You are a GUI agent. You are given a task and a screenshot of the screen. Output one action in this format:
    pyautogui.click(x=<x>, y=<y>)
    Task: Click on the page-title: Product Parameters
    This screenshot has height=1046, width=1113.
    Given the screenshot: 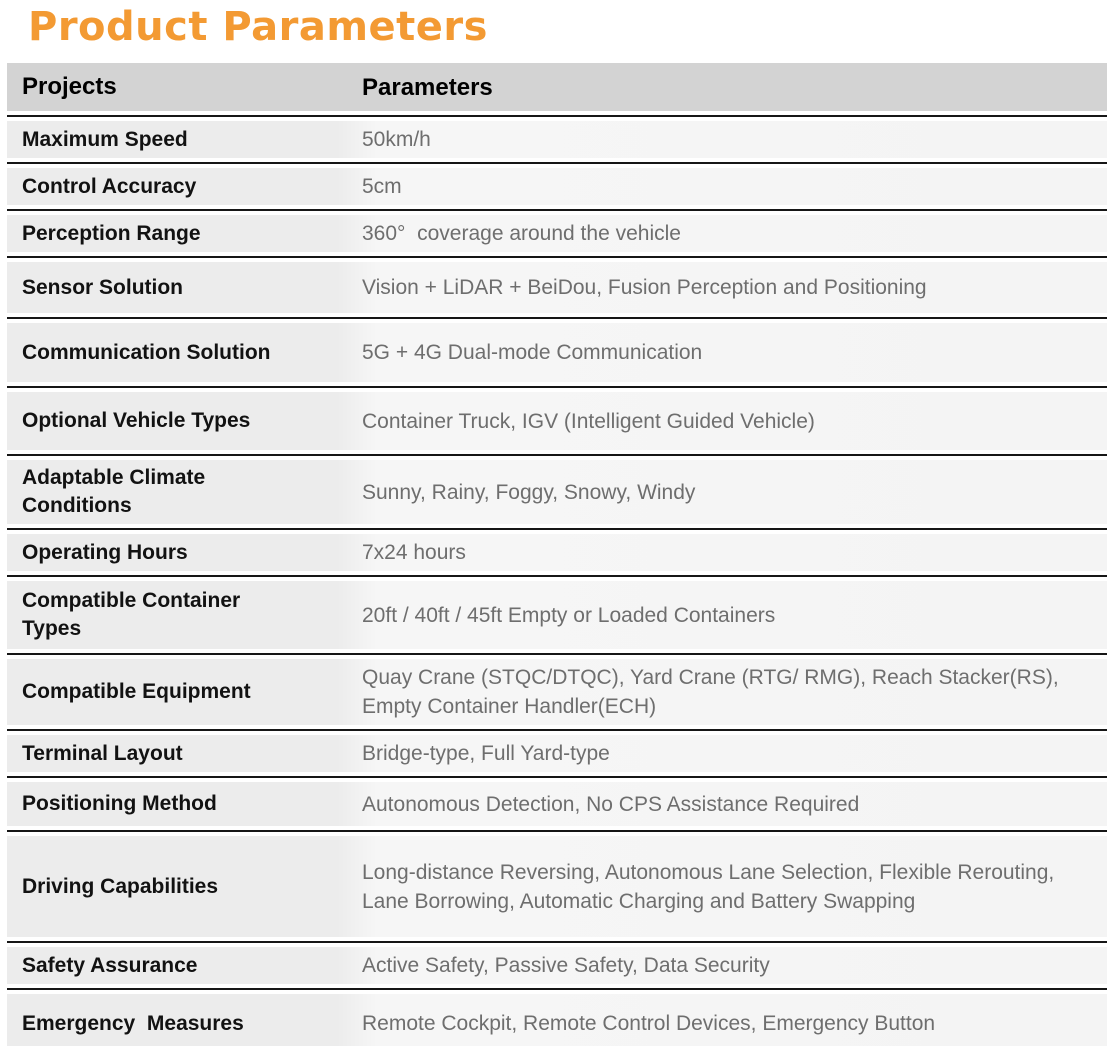 What is the action you would take?
    pyautogui.click(x=258, y=27)
    